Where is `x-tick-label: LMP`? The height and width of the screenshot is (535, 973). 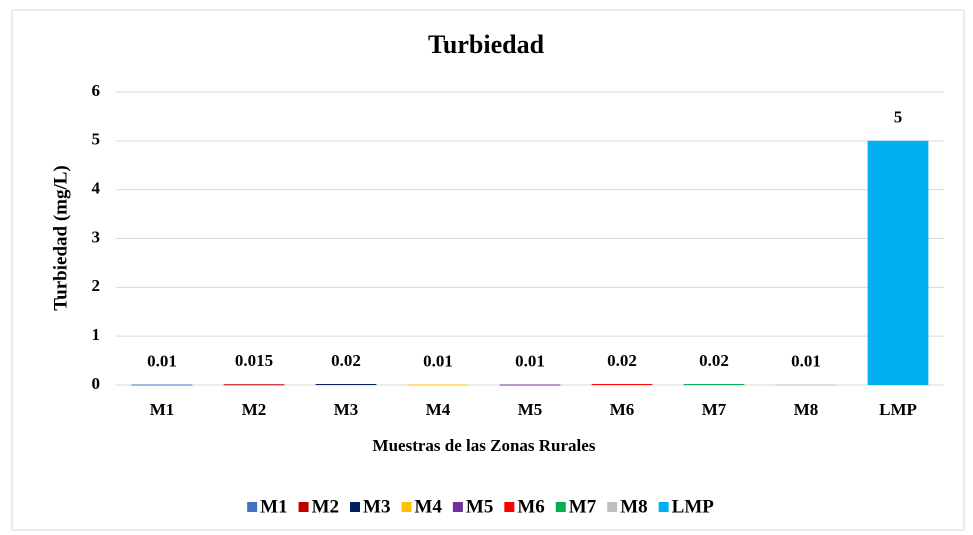 x-tick-label: LMP is located at coordinates (898, 409).